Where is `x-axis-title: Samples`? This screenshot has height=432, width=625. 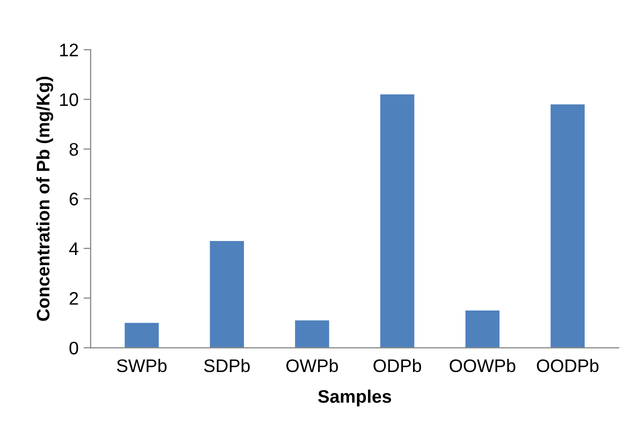
x-axis-title: Samples is located at coordinates (355, 398).